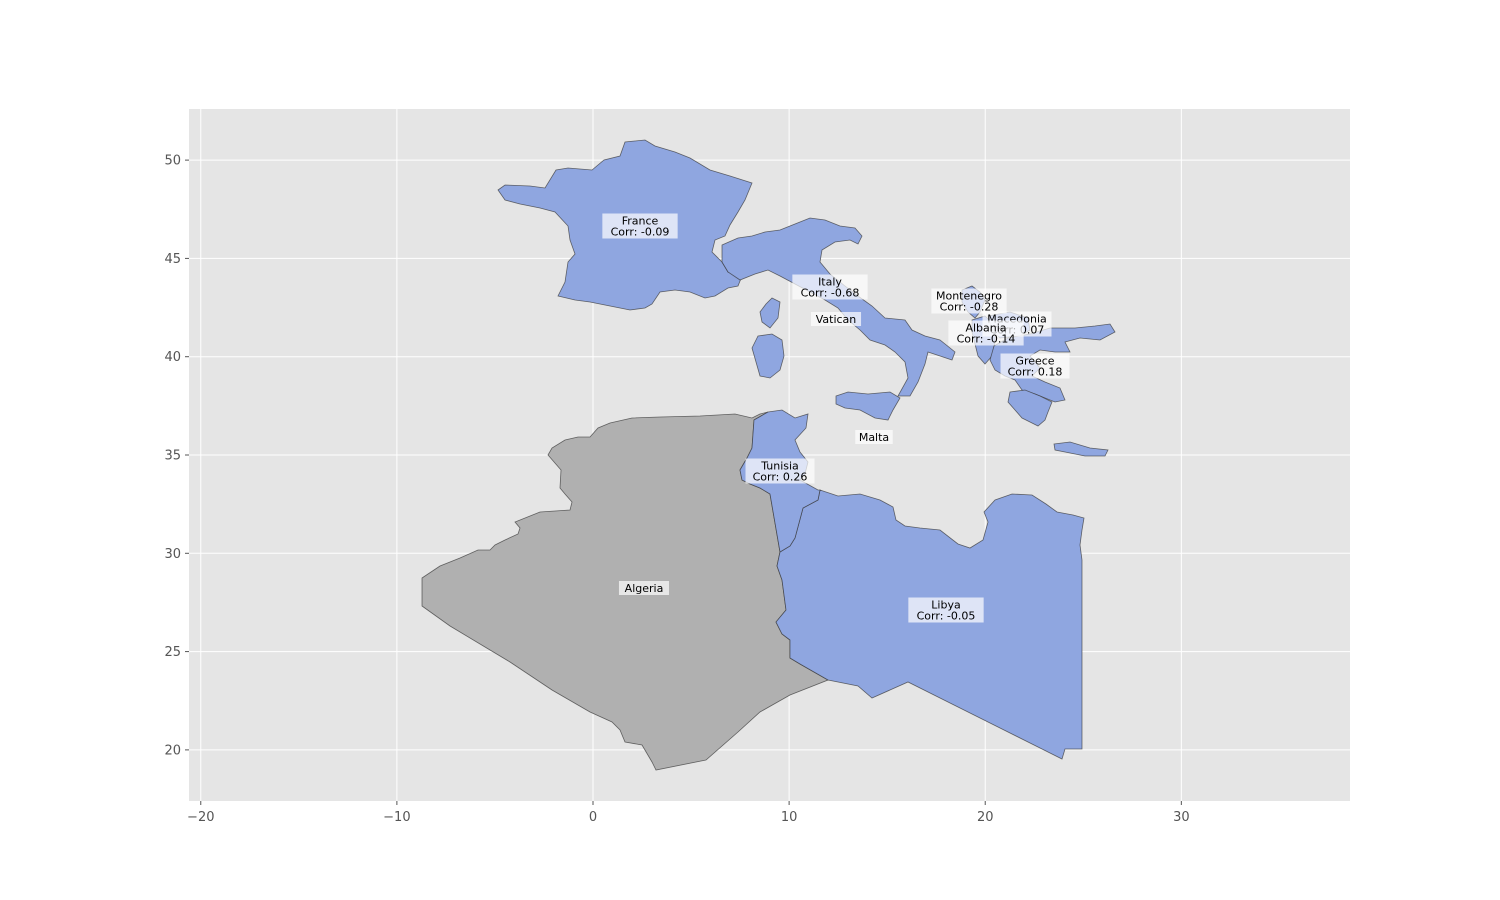  Describe the element at coordinates (945, 605) in the screenshot. I see `region-name: Libya` at that location.